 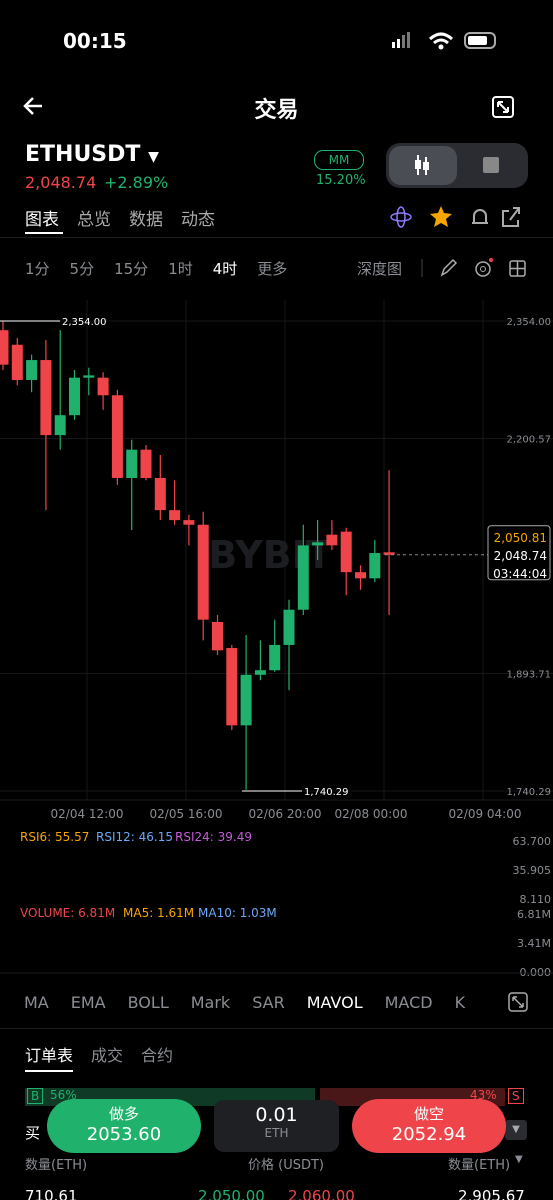 What do you see at coordinates (473, 267) in the screenshot?
I see `chart-tools` at bounding box center [473, 267].